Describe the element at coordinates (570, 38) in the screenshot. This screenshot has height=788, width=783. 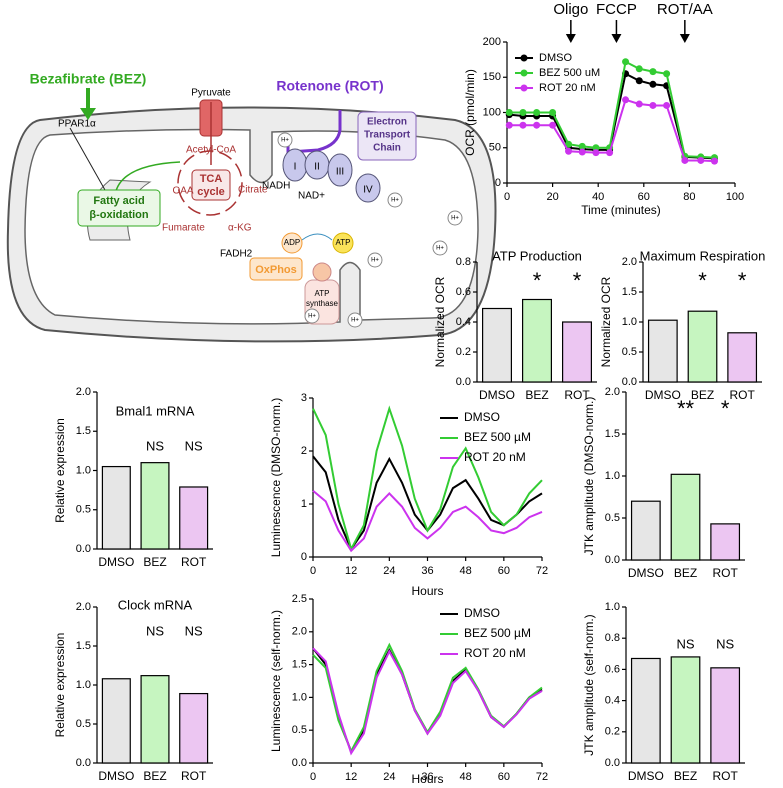
I see `annotation-arrow-head` at that location.